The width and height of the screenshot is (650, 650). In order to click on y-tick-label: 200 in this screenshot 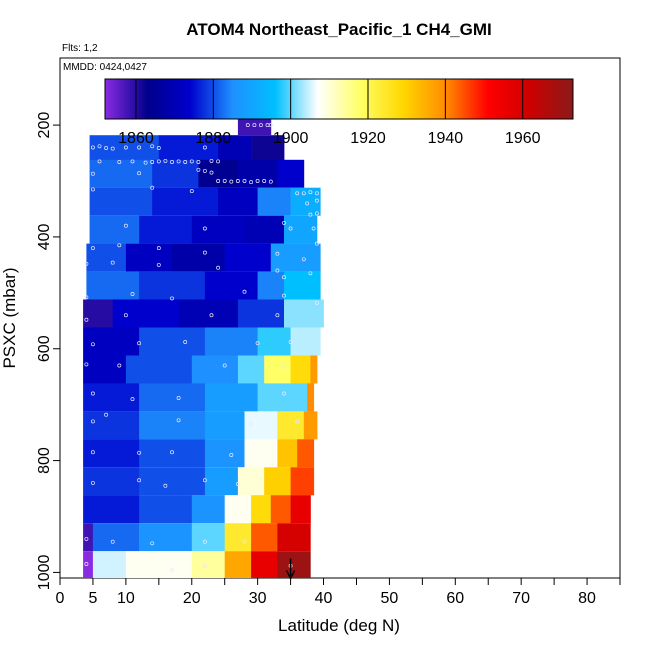, I will do `click(44, 125)`.